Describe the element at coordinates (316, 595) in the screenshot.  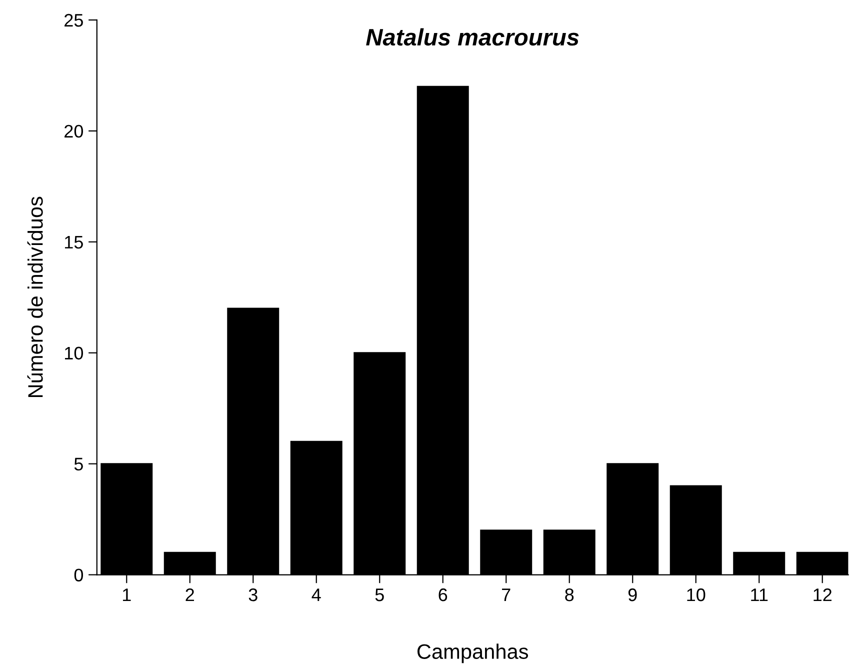
I see `x-tick-label: 4` at that location.